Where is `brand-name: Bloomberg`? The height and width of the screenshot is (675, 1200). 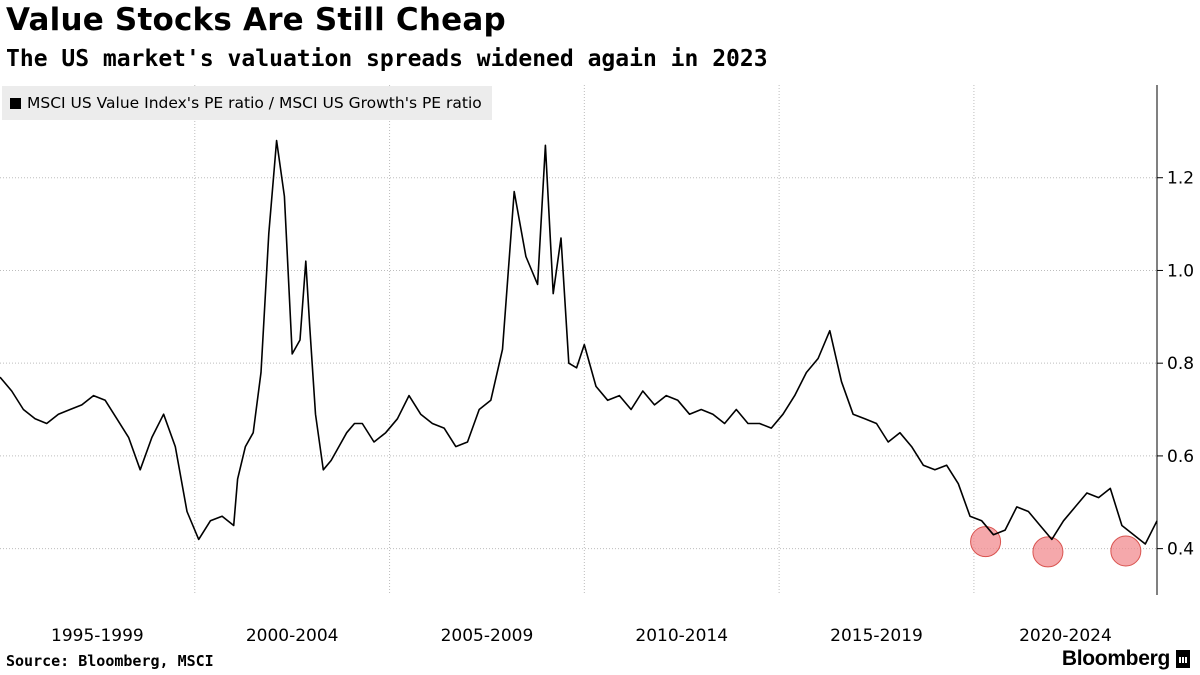
brand-name: Bloomberg is located at coordinates (1115, 658).